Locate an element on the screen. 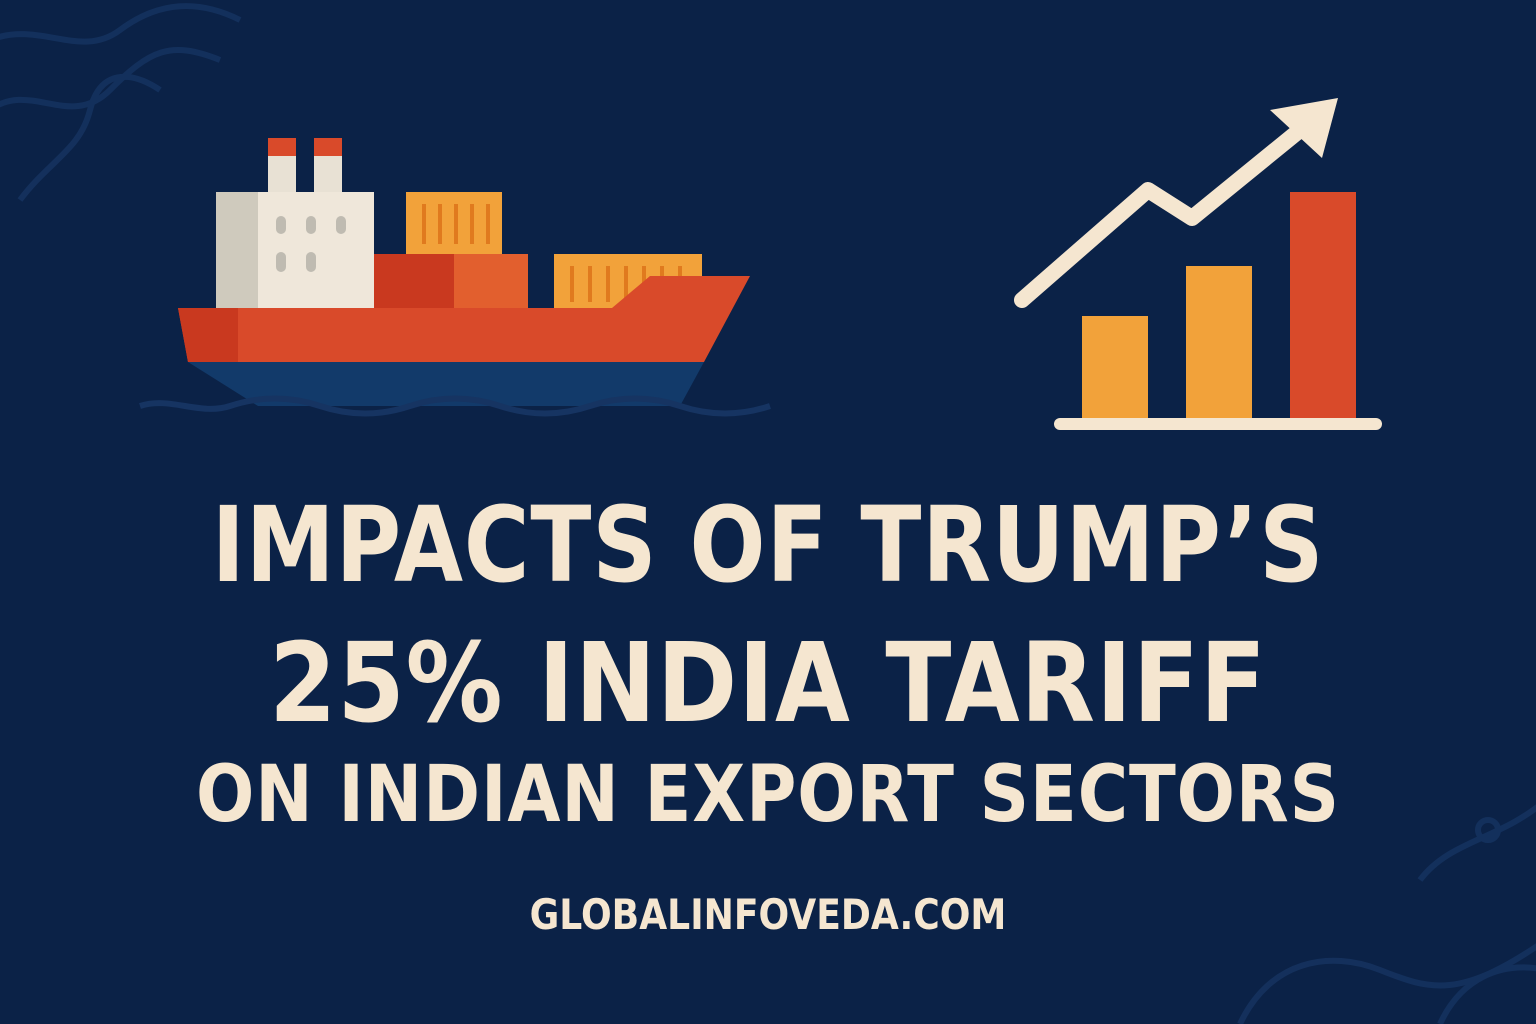 This screenshot has width=1536, height=1024. corner-swirl-bottom-right is located at coordinates (1386, 914).